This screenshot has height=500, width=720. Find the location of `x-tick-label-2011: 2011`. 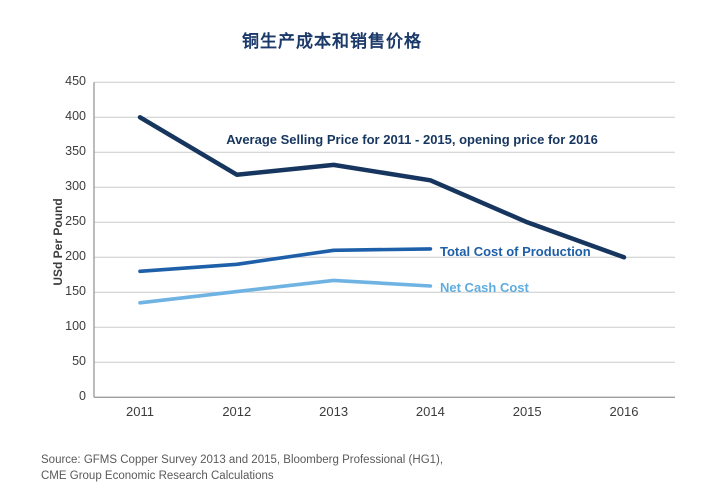

x-tick-label-2011: 2011 is located at coordinates (140, 411).